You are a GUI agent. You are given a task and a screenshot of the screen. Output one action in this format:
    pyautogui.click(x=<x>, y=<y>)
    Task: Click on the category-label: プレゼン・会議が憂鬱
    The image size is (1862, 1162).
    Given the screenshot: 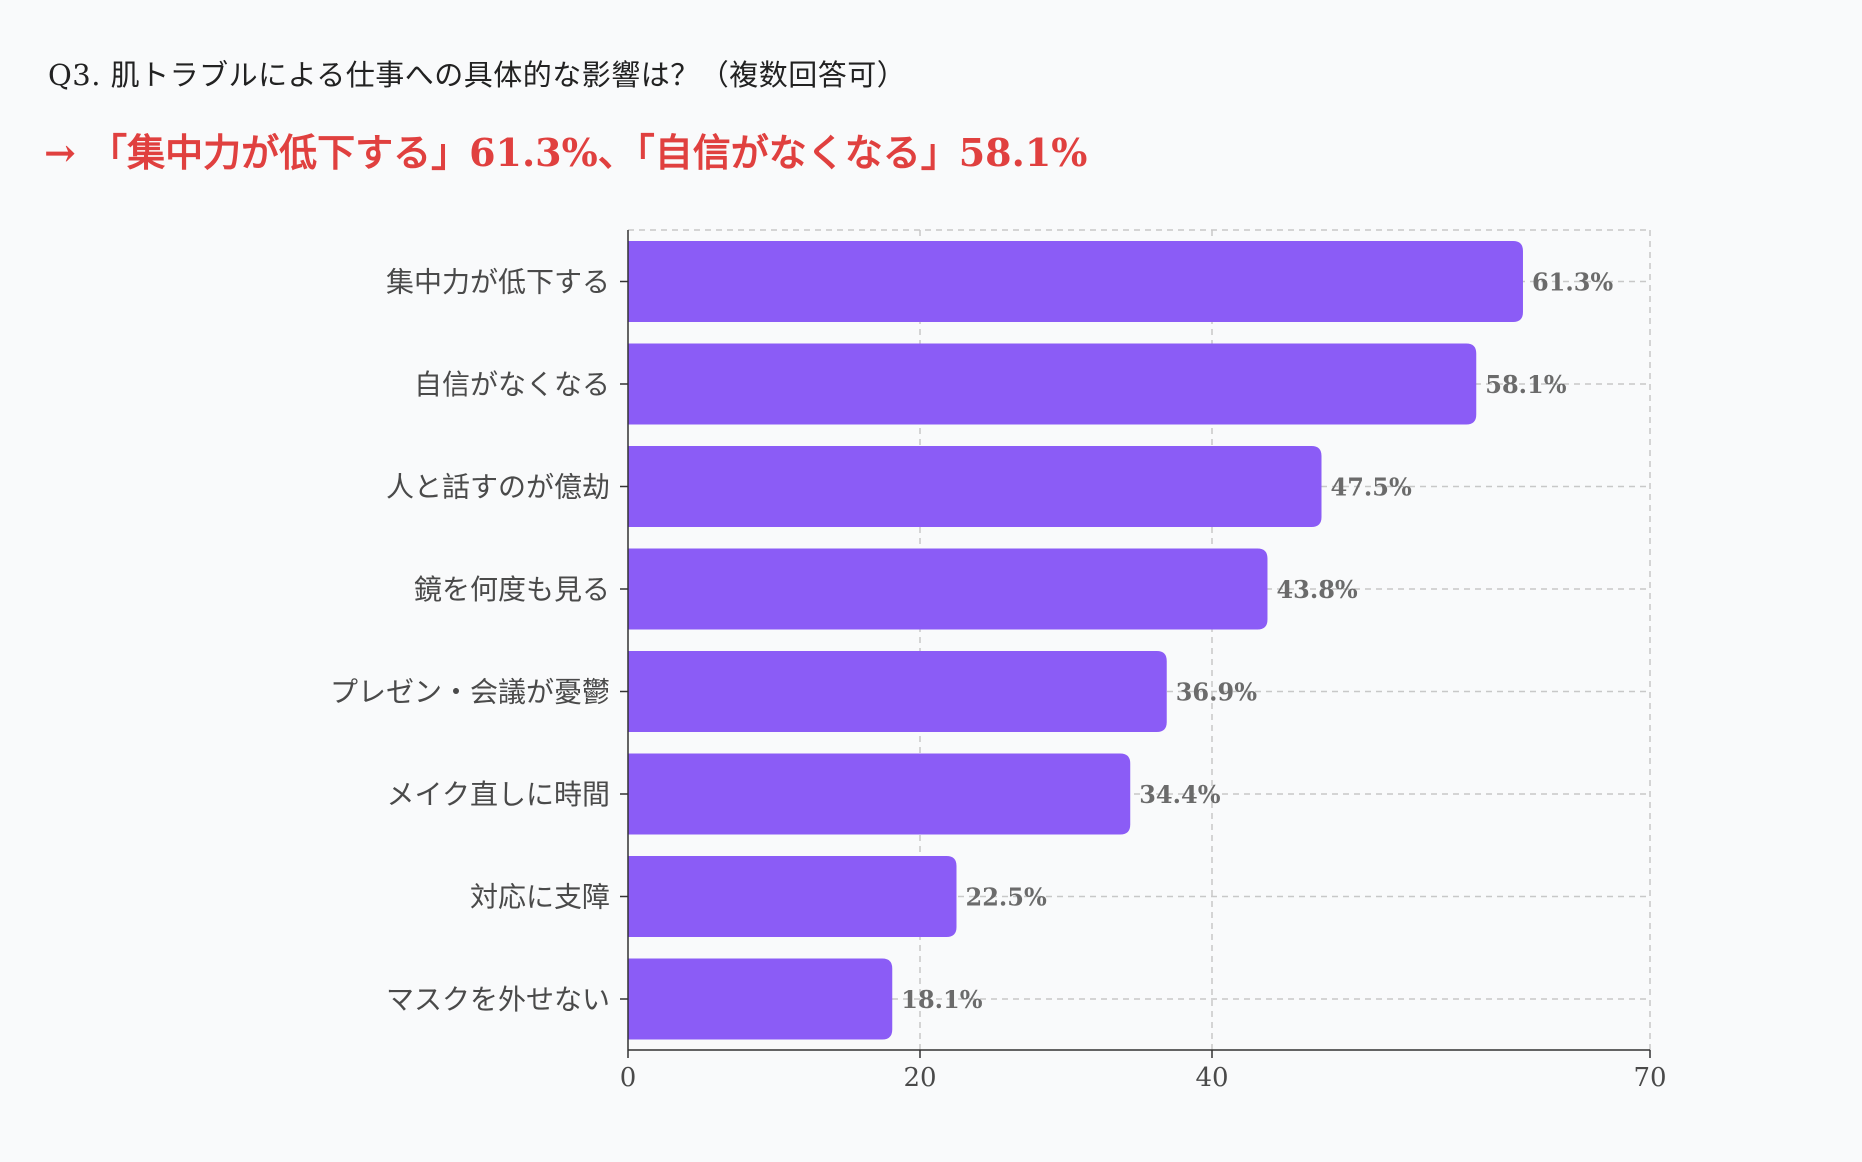 What is the action you would take?
    pyautogui.click(x=470, y=692)
    